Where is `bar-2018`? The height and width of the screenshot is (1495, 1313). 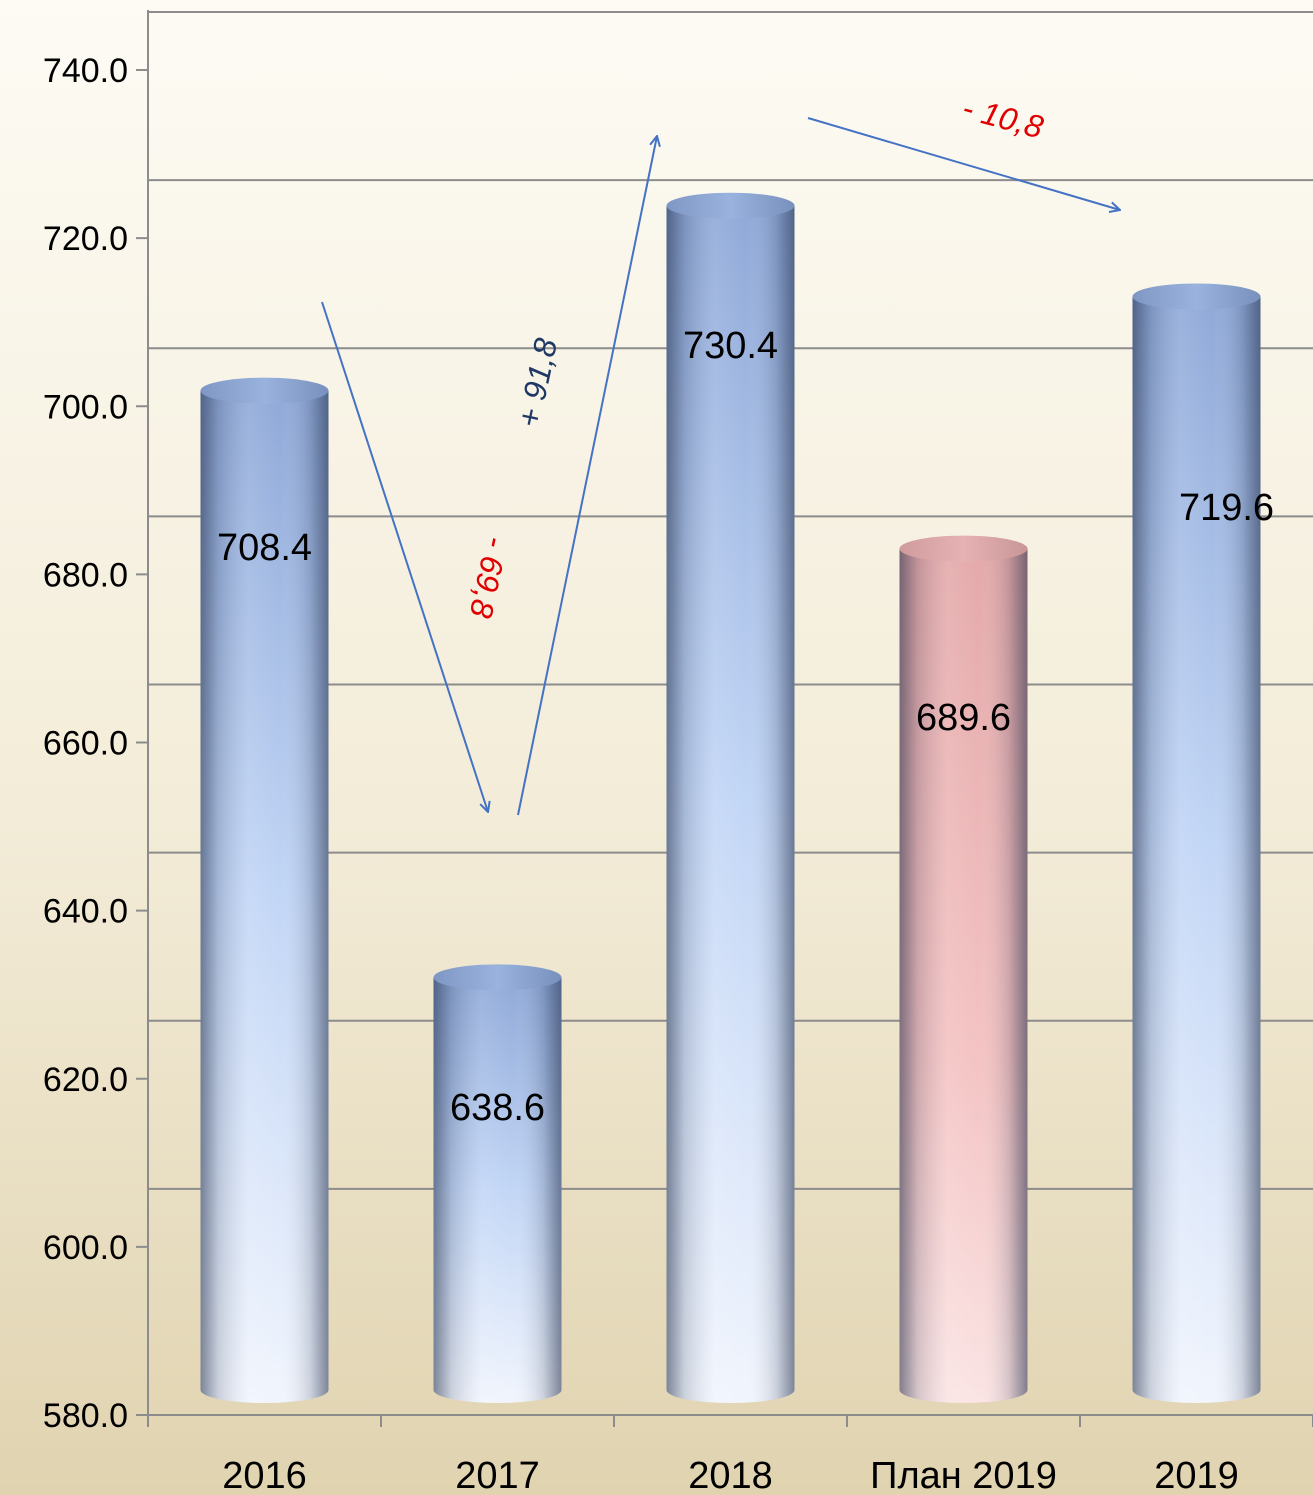 bar-2018 is located at coordinates (730, 798).